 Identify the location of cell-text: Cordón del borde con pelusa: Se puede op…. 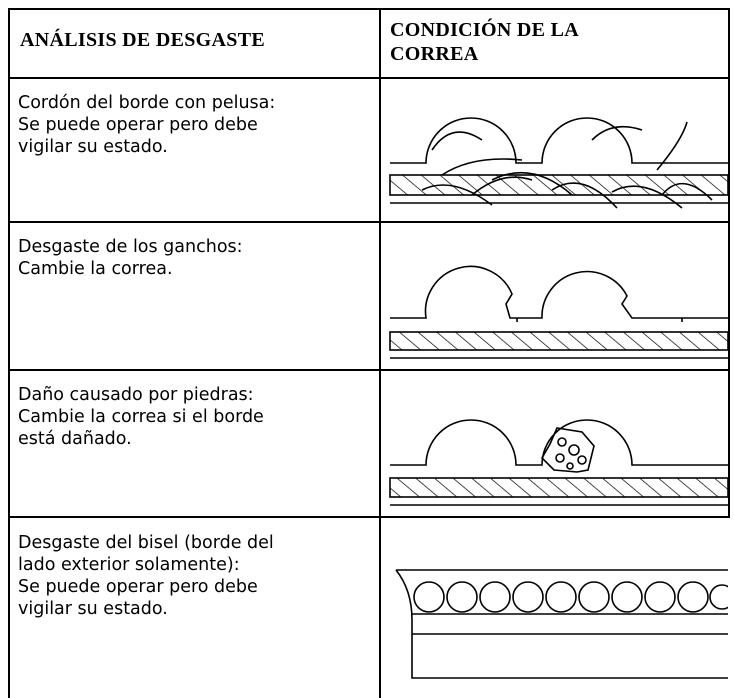
(146, 125).